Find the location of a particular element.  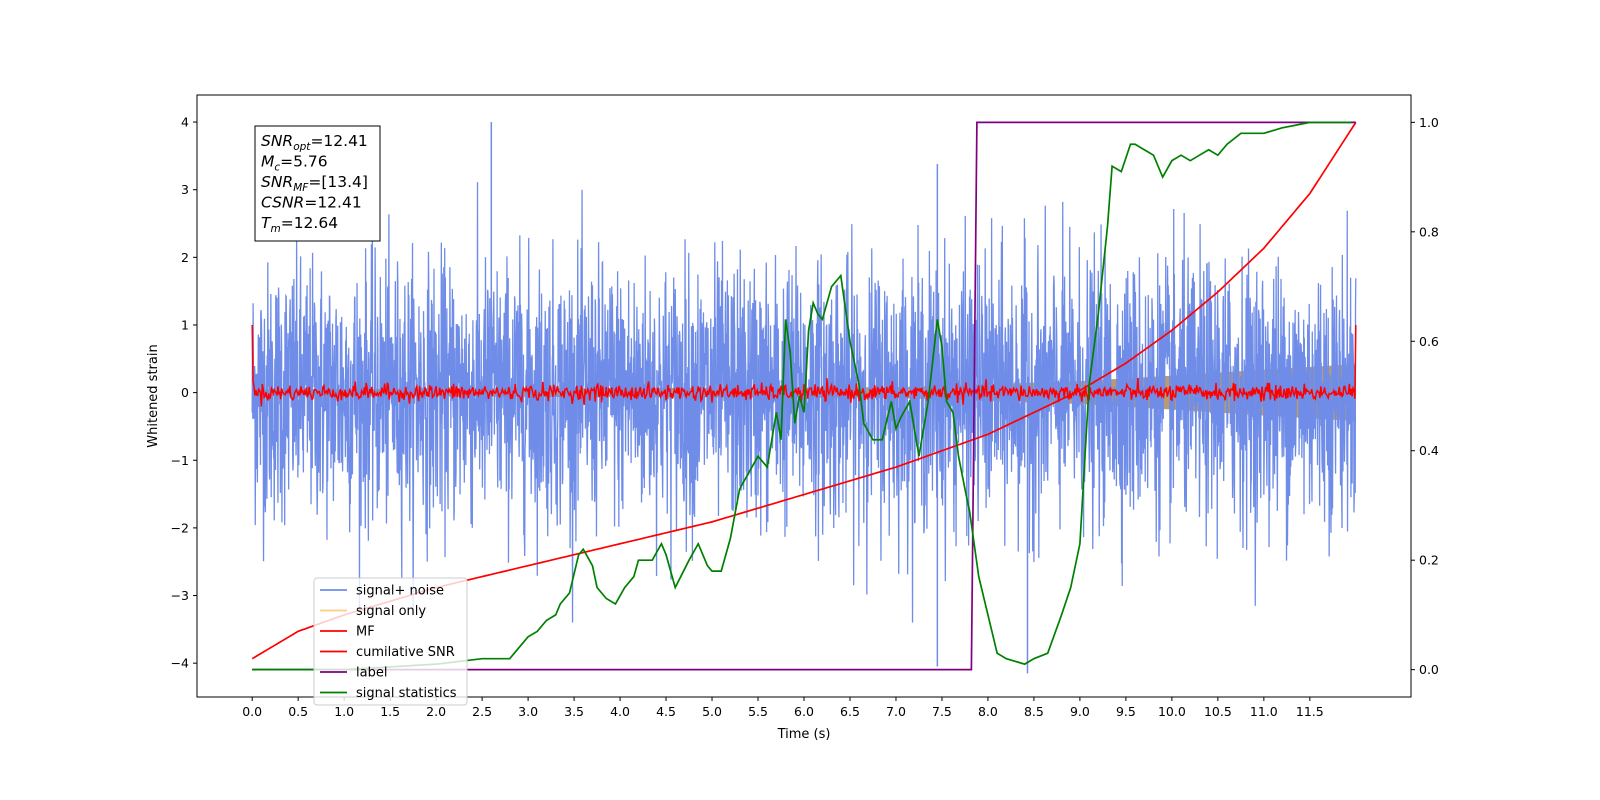

y-tick-label: 1 is located at coordinates (185, 324).